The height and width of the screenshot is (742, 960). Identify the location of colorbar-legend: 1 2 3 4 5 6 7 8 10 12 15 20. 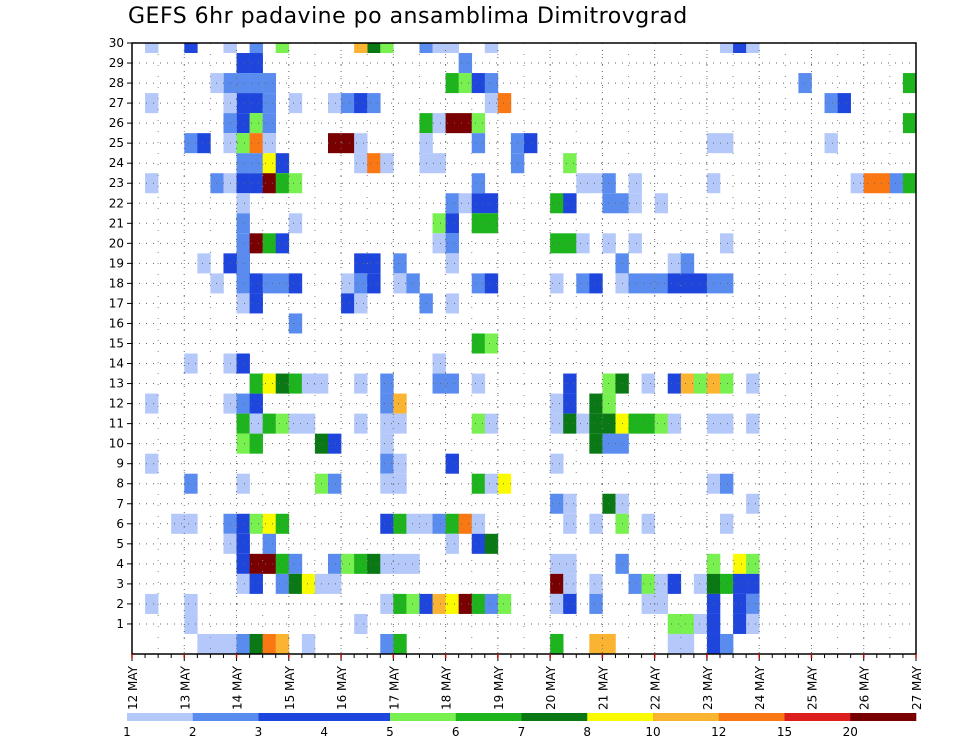
(520, 726).